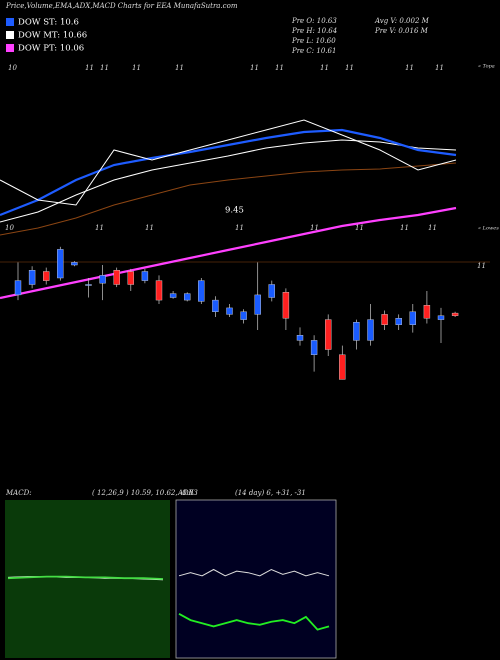  Describe the element at coordinates (313, 51) in the screenshot. I see `info: Pre C: 10.61` at that location.